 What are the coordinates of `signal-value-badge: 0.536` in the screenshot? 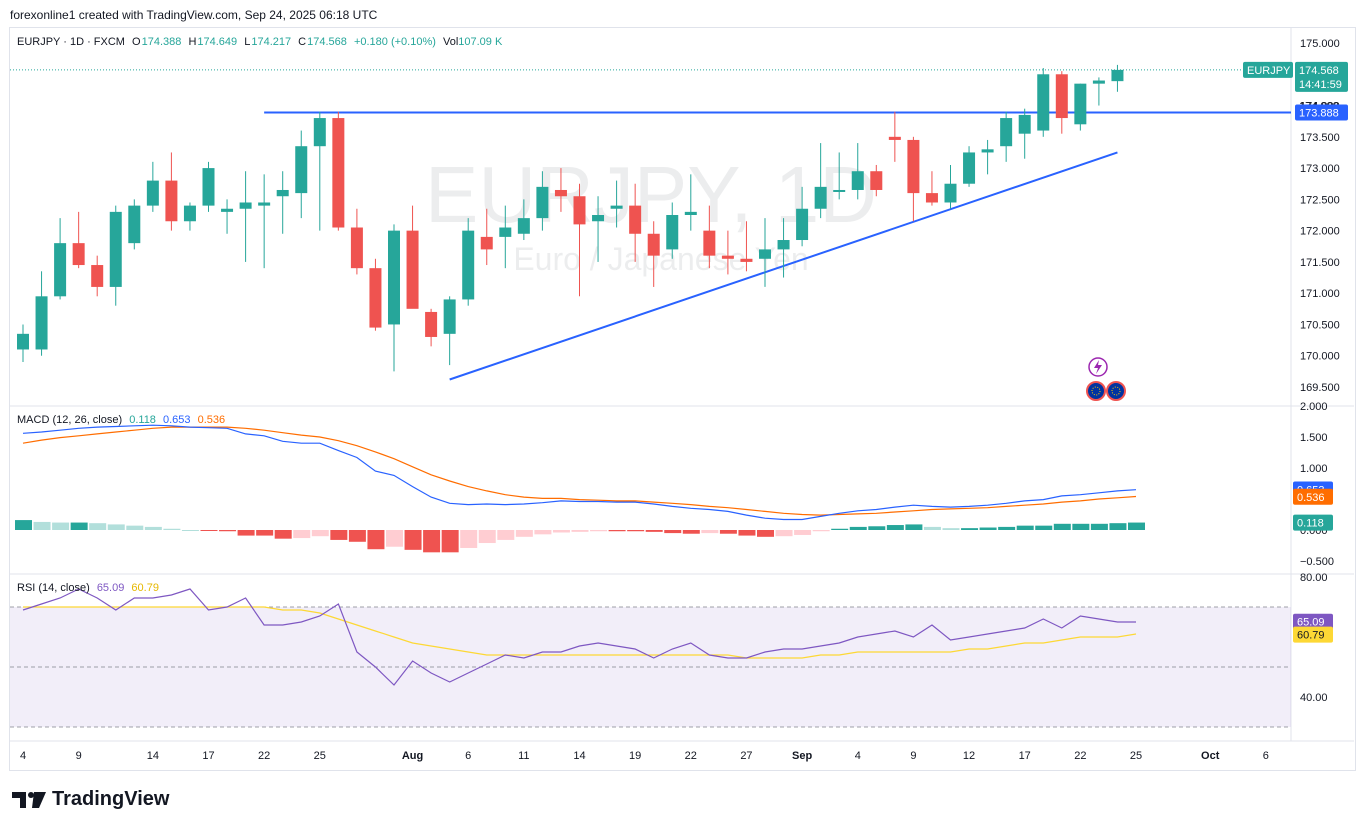 It's located at (1313, 496).